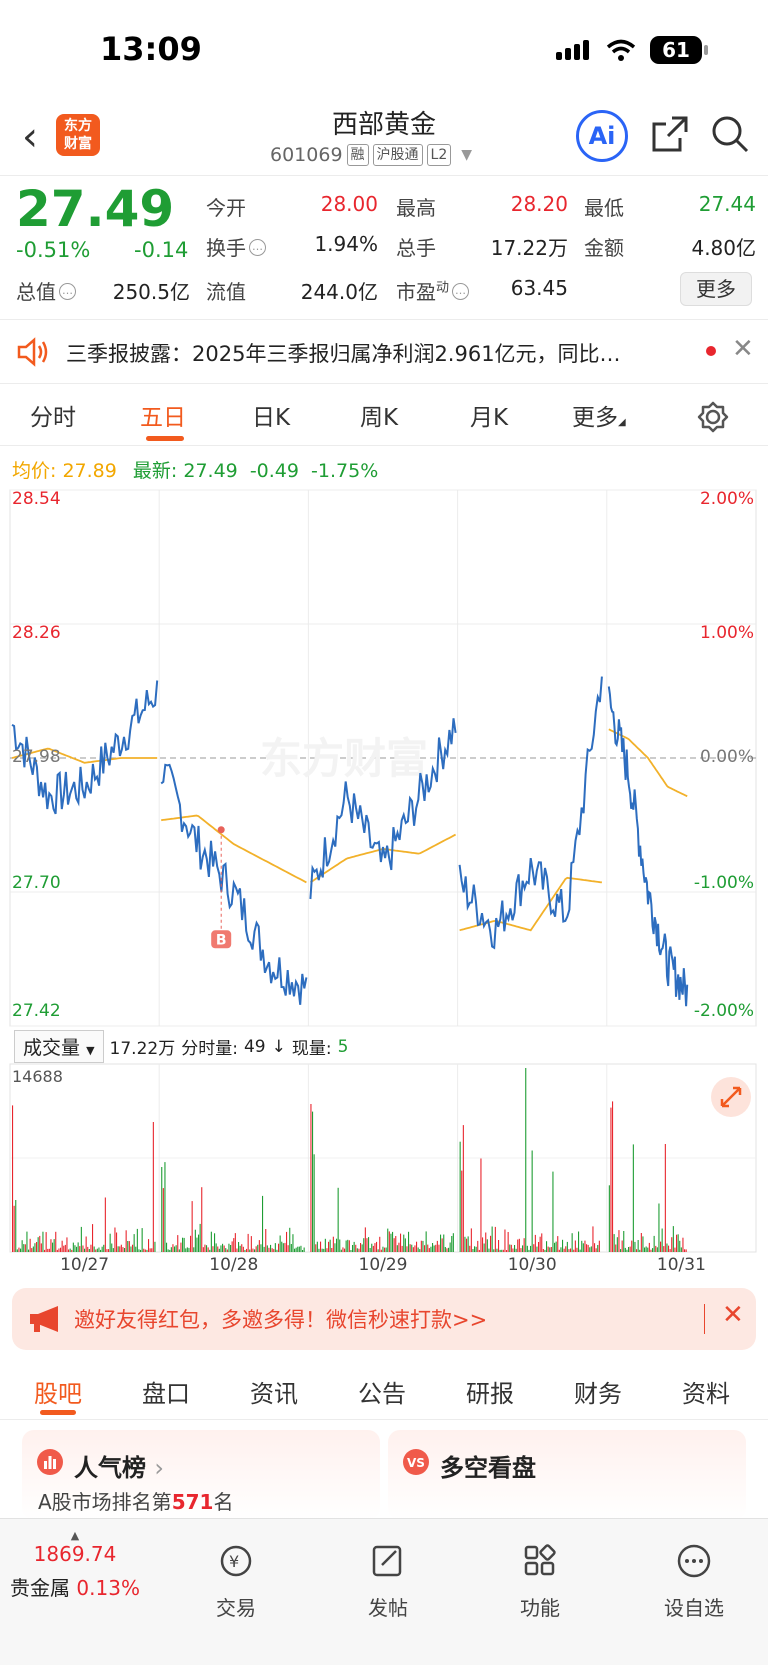 Image resolution: width=768 pixels, height=1665 pixels. Describe the element at coordinates (490, 1394) in the screenshot. I see `tab-research: 研报` at that location.